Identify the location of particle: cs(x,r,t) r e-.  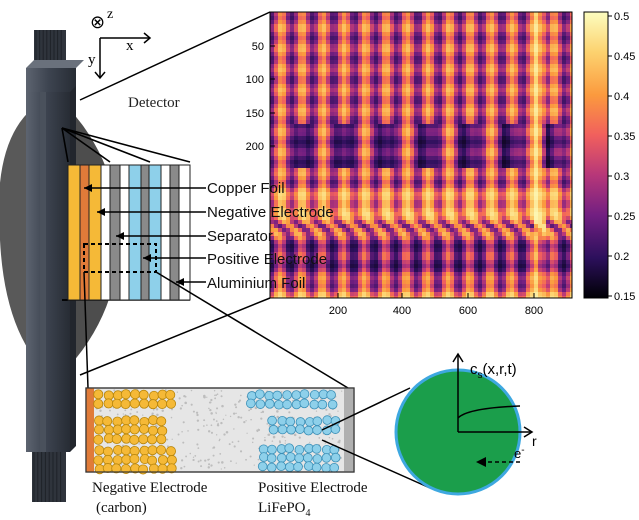
(465, 424).